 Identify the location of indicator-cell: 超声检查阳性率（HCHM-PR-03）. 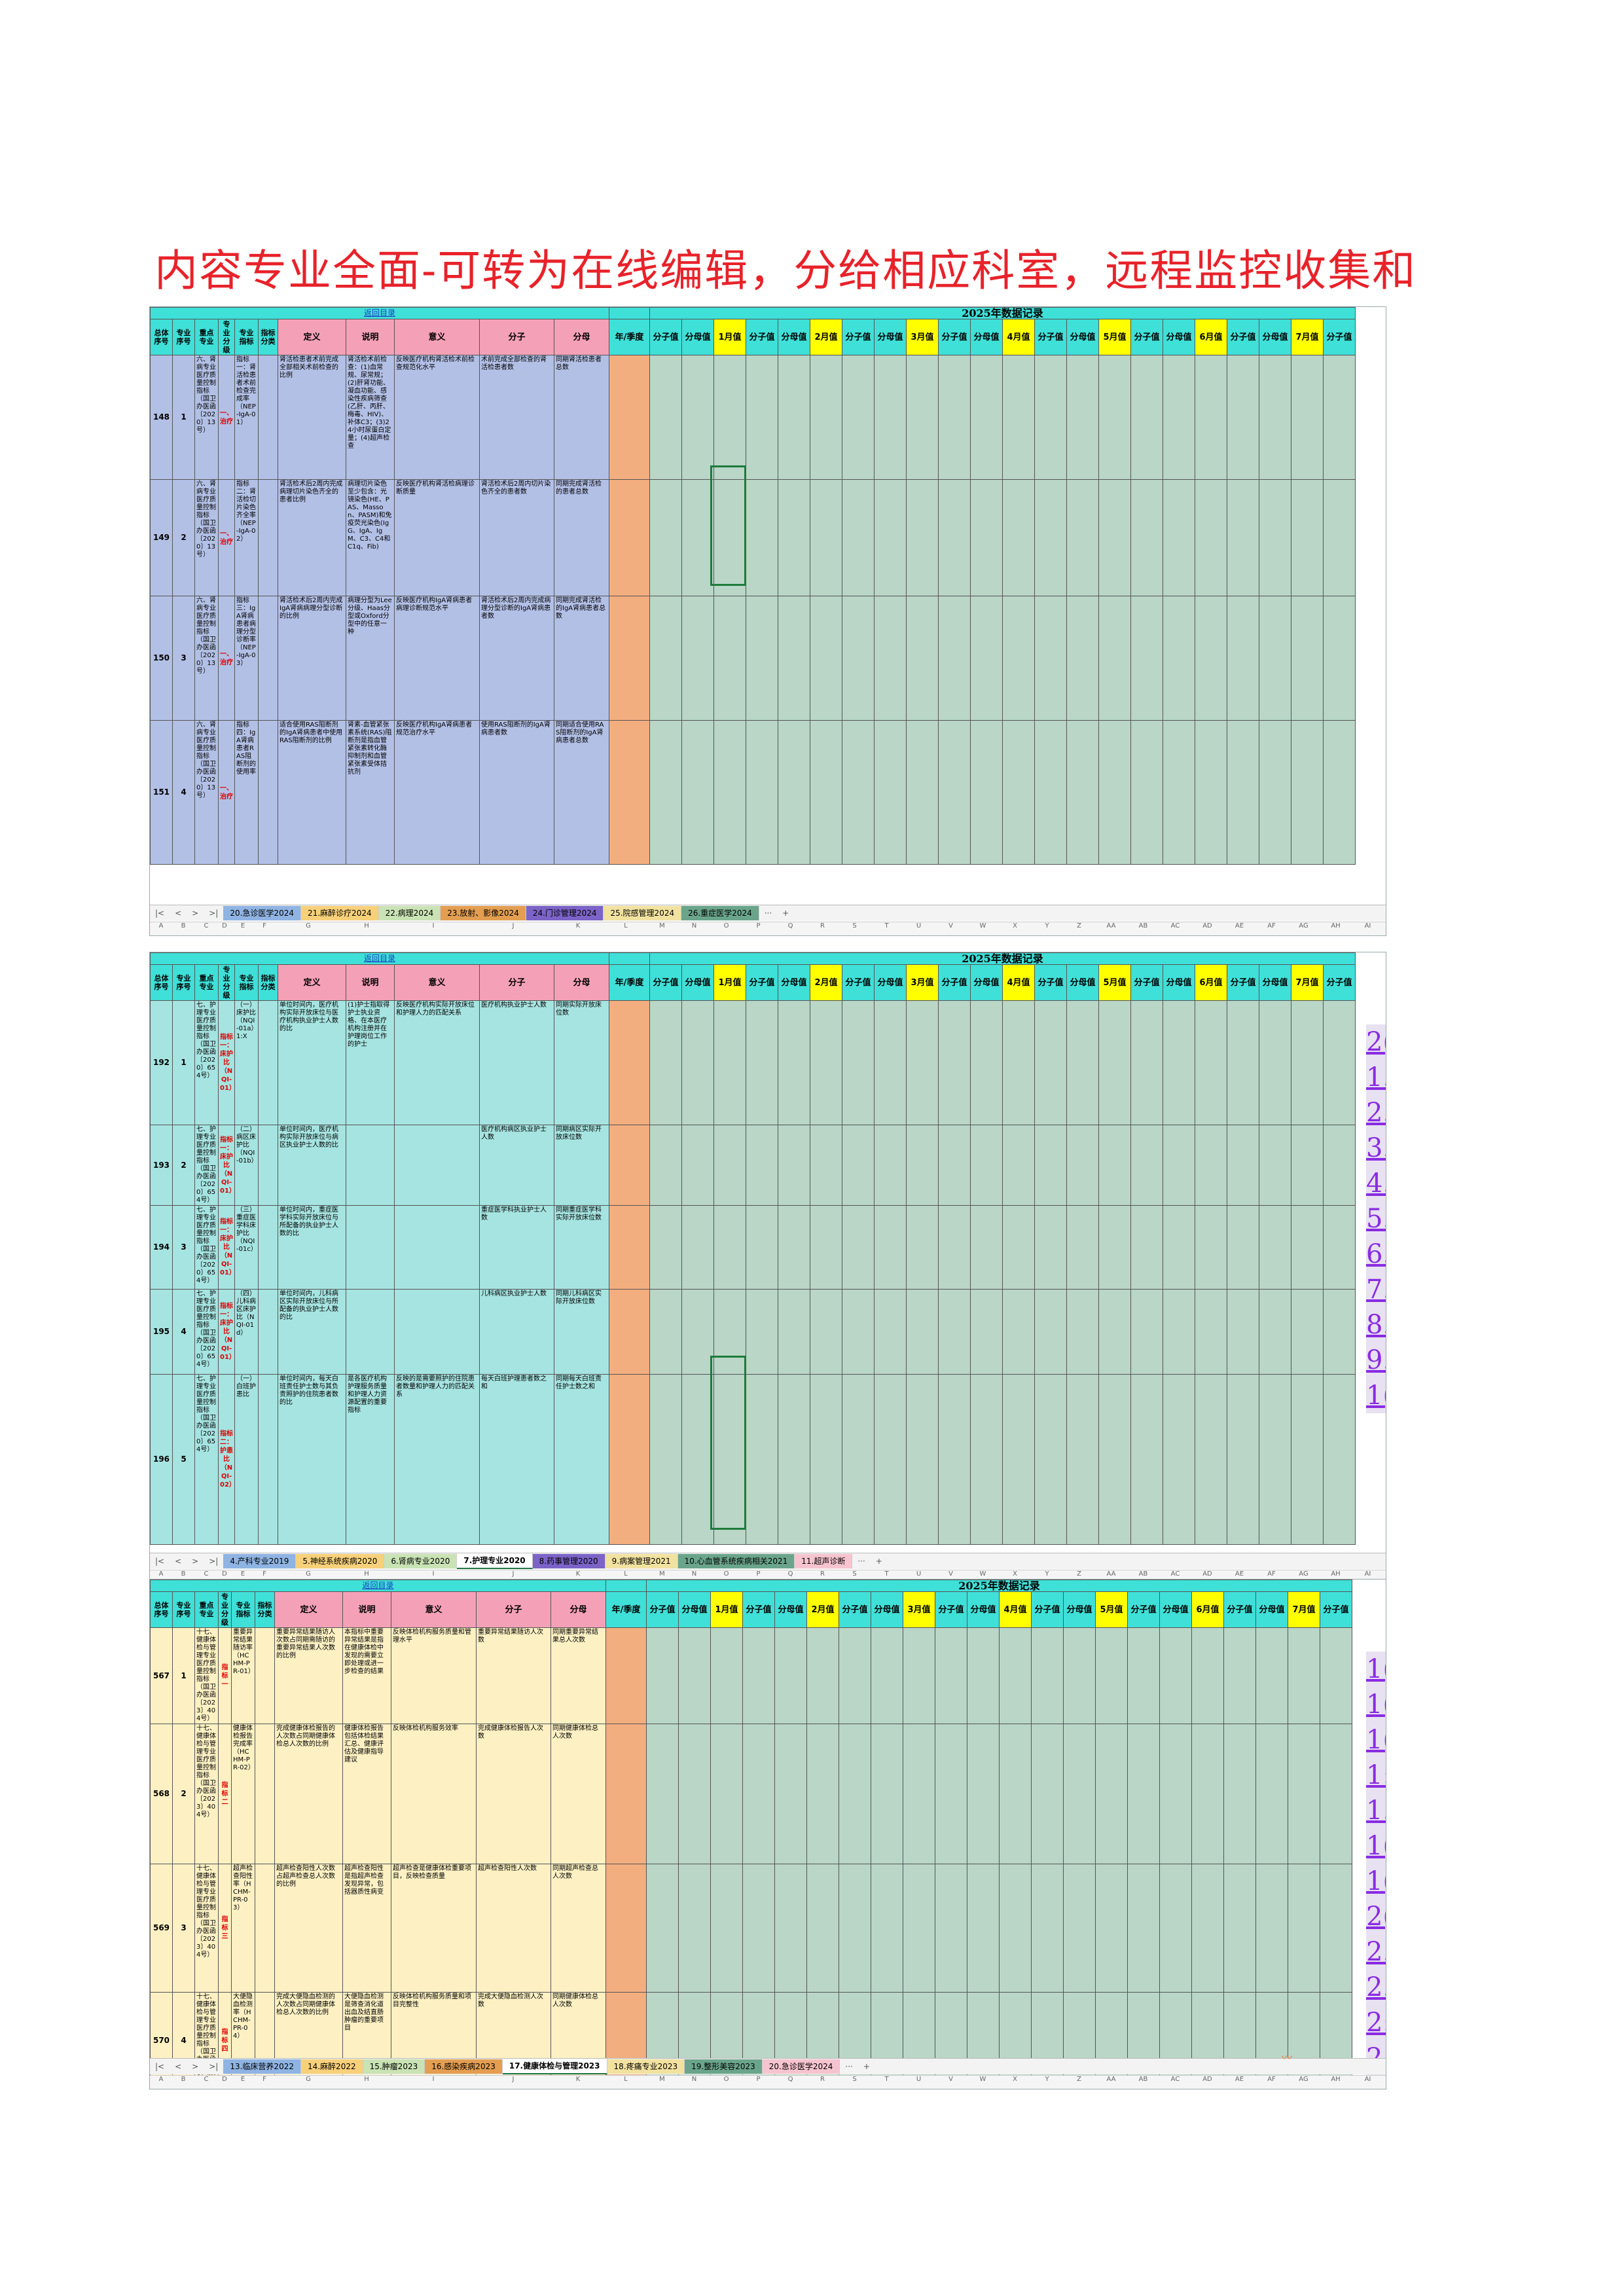
(243, 1929).